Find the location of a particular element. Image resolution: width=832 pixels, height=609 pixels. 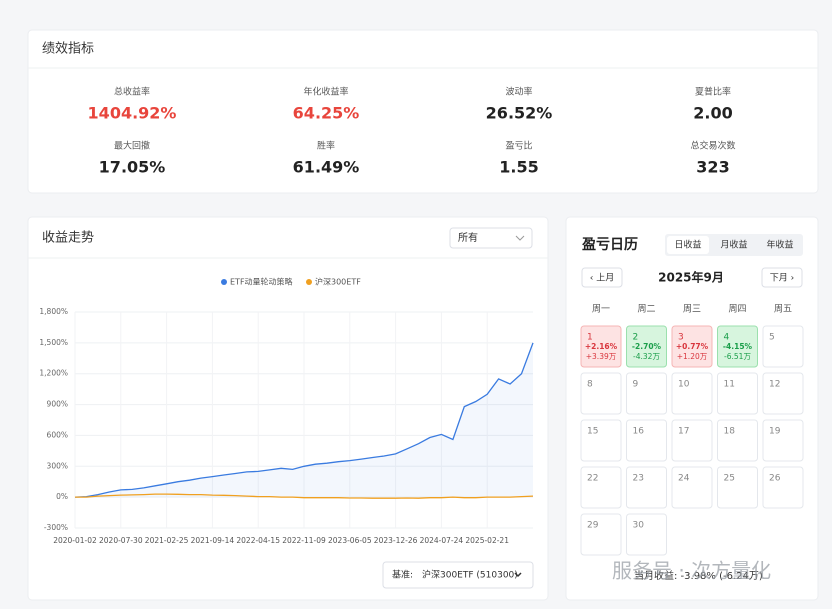

day-amount: +1.20万 is located at coordinates (692, 356).